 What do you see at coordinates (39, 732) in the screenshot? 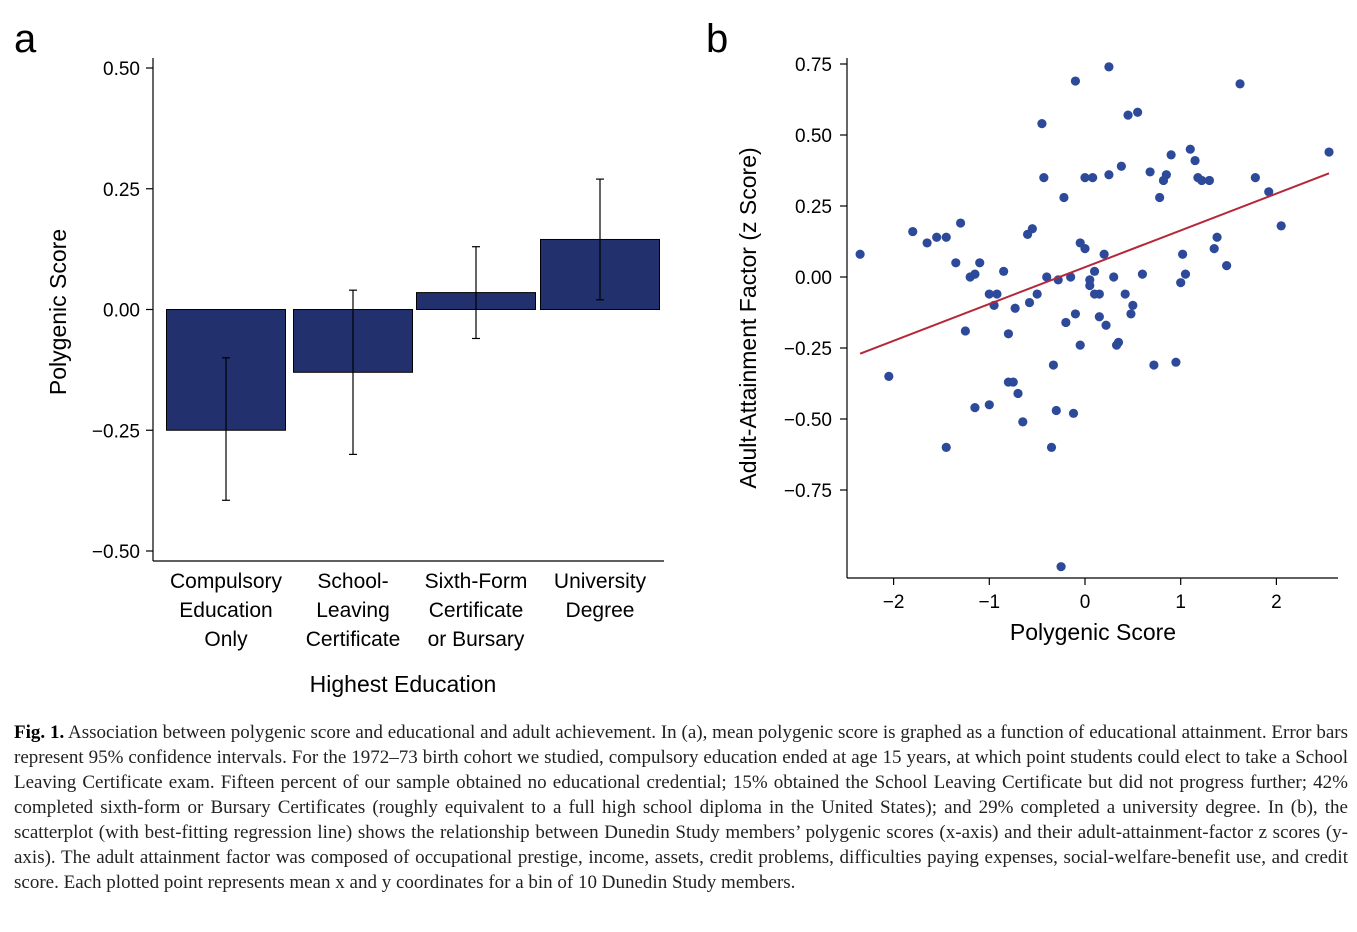
I see `caption-label: Fig. 1.` at bounding box center [39, 732].